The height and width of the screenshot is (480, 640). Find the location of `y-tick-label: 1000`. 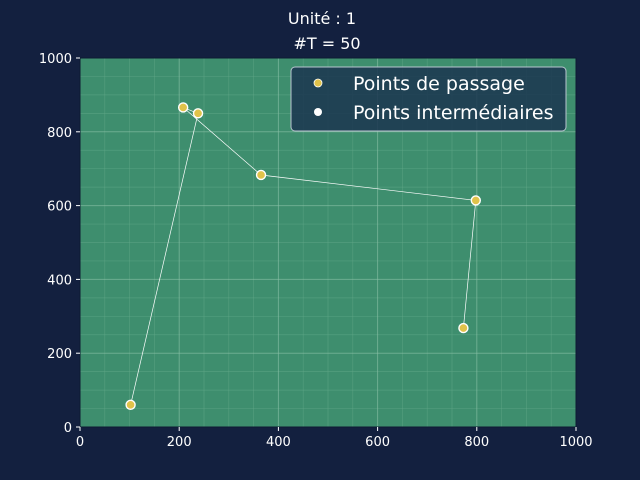

y-tick-label: 1000 is located at coordinates (55, 59).